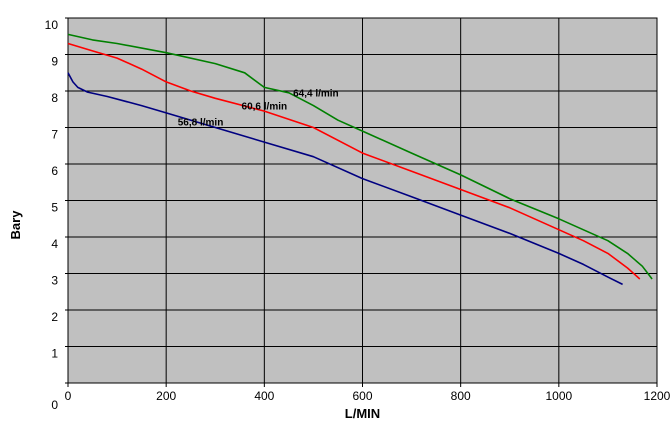 The height and width of the screenshot is (428, 671). What do you see at coordinates (54, 62) in the screenshot?
I see `y-tick-label: 9` at bounding box center [54, 62].